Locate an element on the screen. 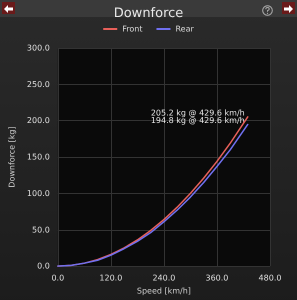 The width and height of the screenshot is (297, 300). x-tick-label: 360.0 is located at coordinates (216, 278).